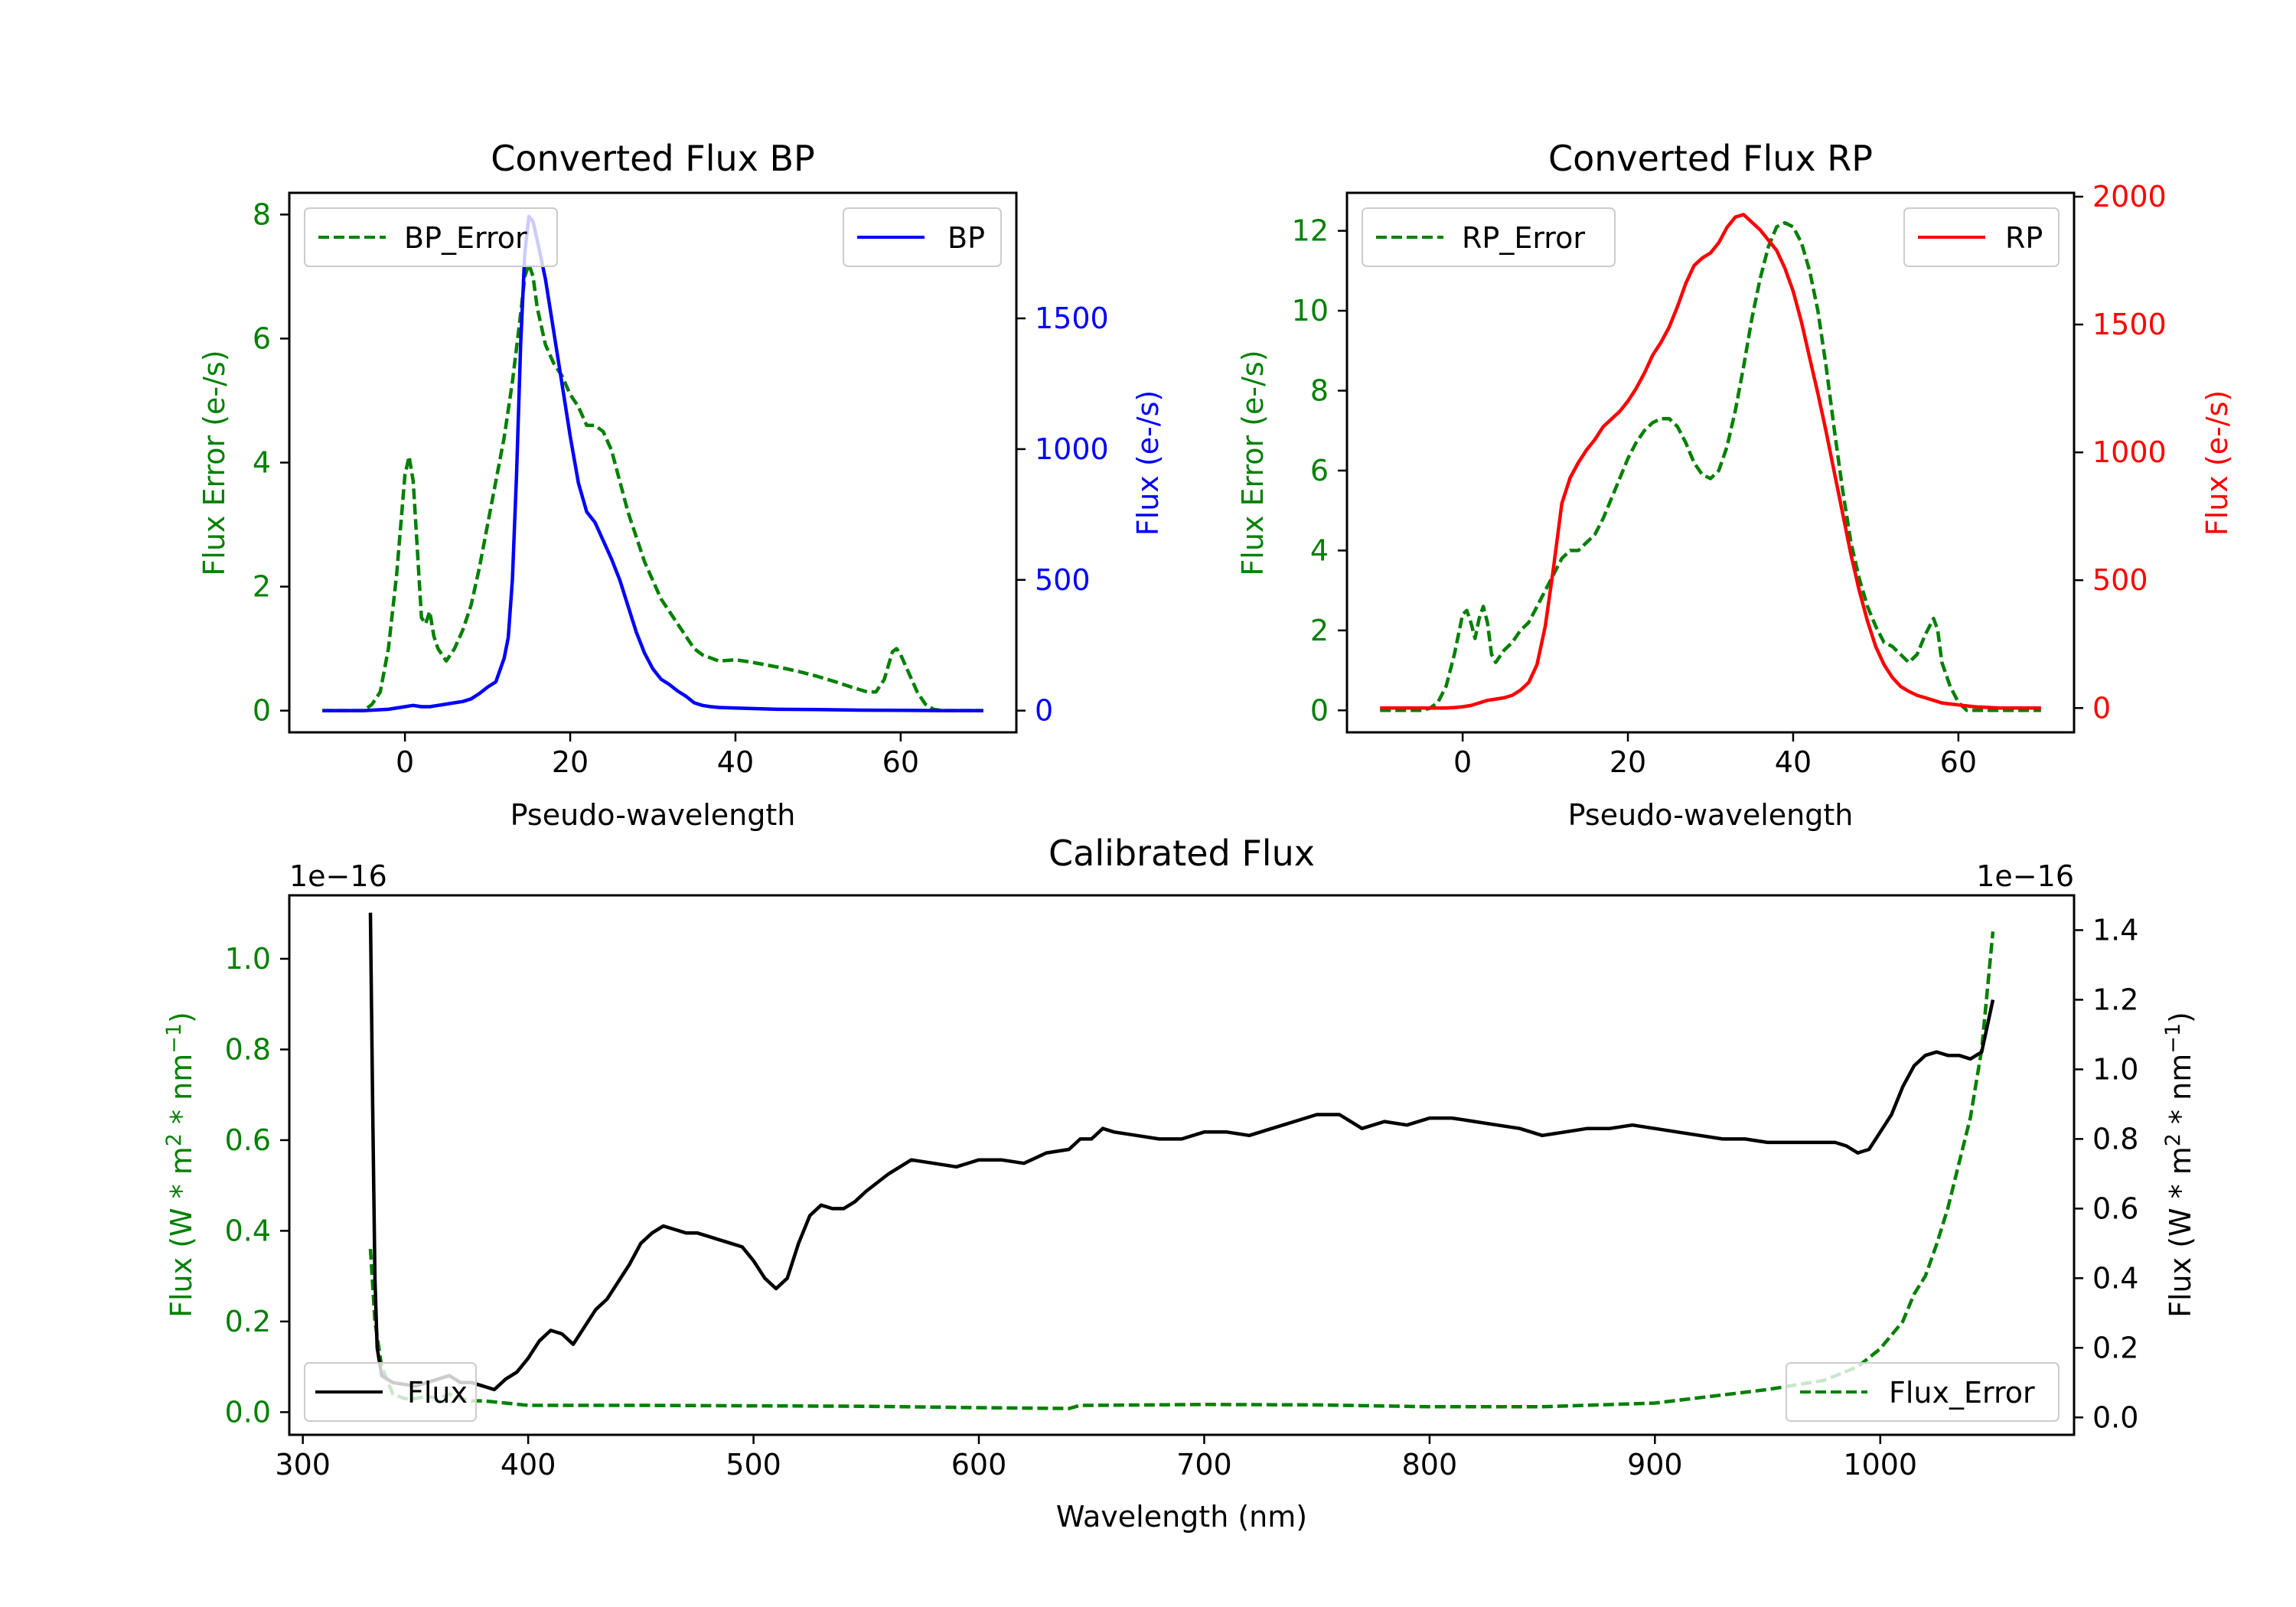 The image size is (2296, 1607). I want to click on cal-legend-flux: Flux, so click(390, 1392).